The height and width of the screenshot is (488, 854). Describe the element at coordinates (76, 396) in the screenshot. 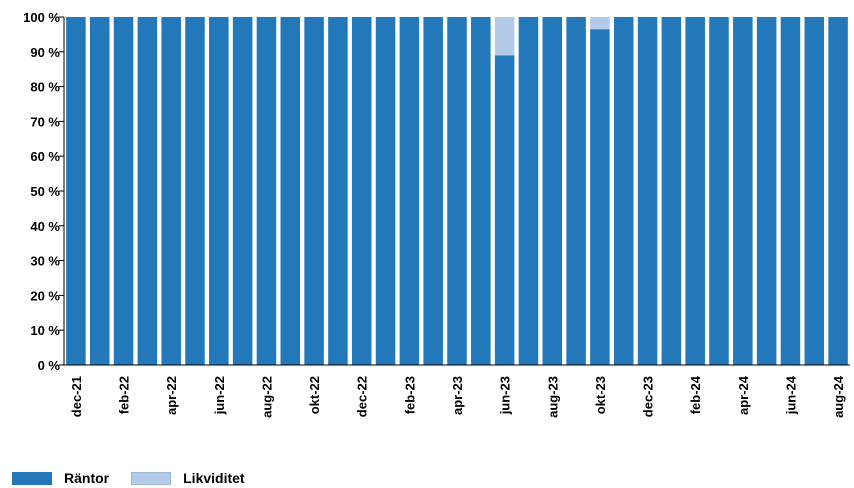

I see `x-tick-label: dec-21` at that location.